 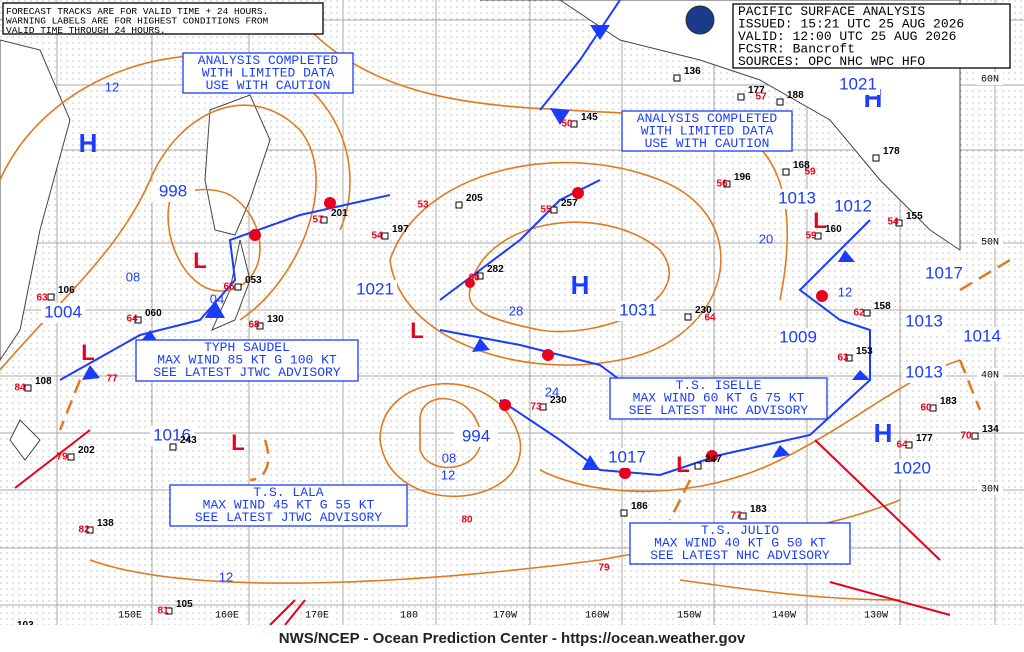 I want to click on station-temp: 64, so click(x=132, y=319).